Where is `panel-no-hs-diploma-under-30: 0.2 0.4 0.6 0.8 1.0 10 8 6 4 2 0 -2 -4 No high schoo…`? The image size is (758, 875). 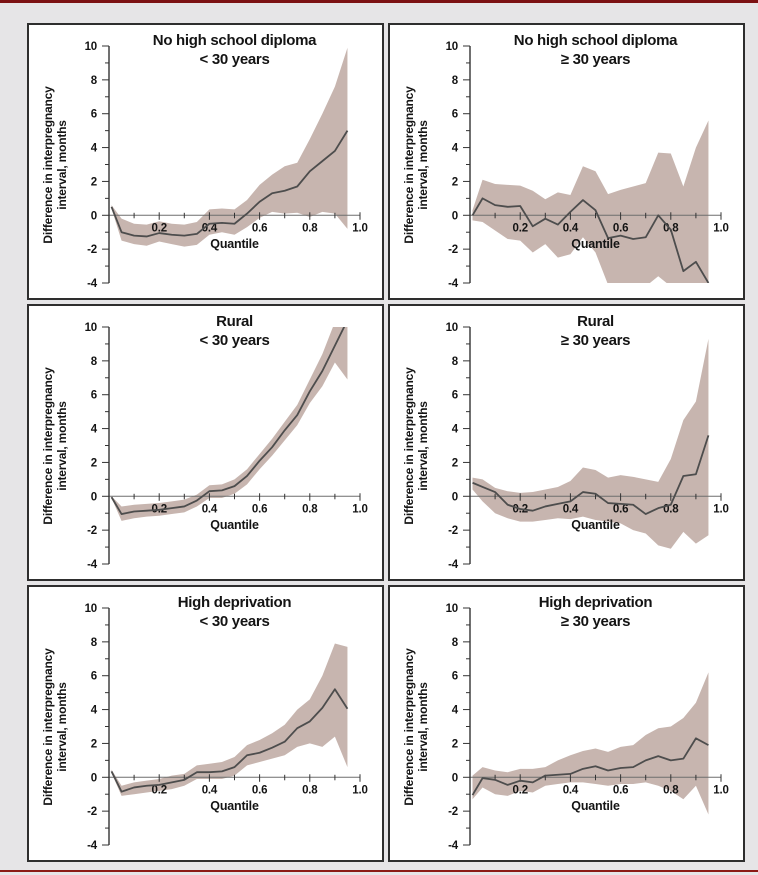 panel-no-hs-diploma-under-30: 0.2 0.4 0.6 0.8 1.0 10 8 6 4 2 0 -2 -4 No high schoo… is located at coordinates (205, 161).